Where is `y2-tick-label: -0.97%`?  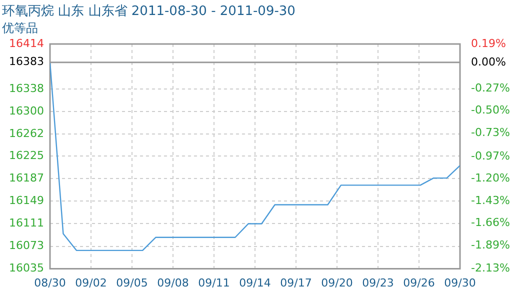 y2-tick-label: -0.97% is located at coordinates (490, 155).